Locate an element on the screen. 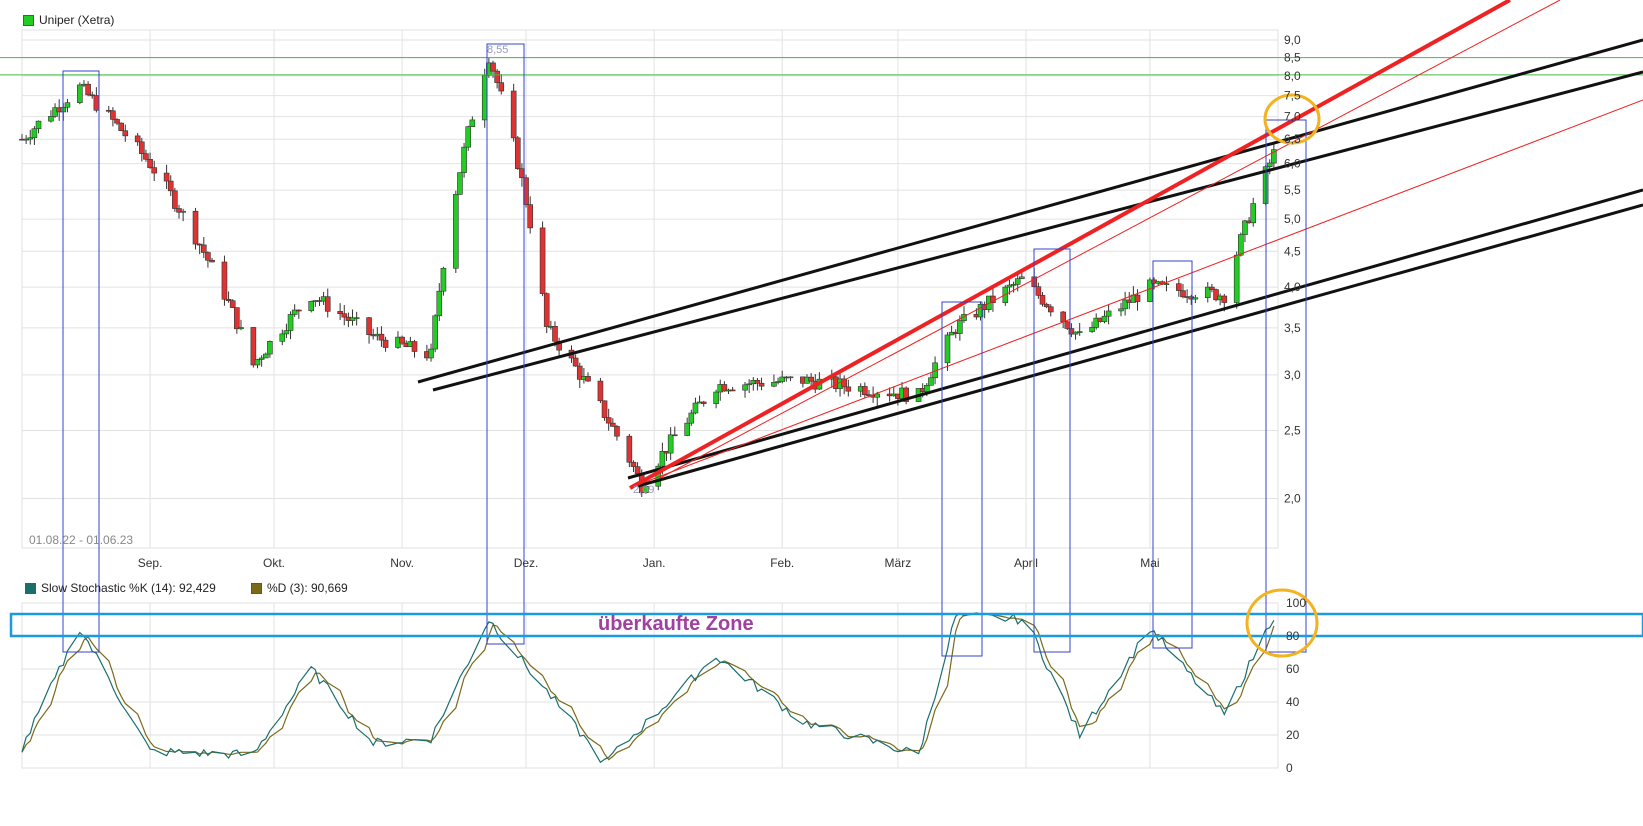 This screenshot has height=826, width=1643. stoch-k-legend: Slow Stochastic %K (14): 92,429 is located at coordinates (120, 588).